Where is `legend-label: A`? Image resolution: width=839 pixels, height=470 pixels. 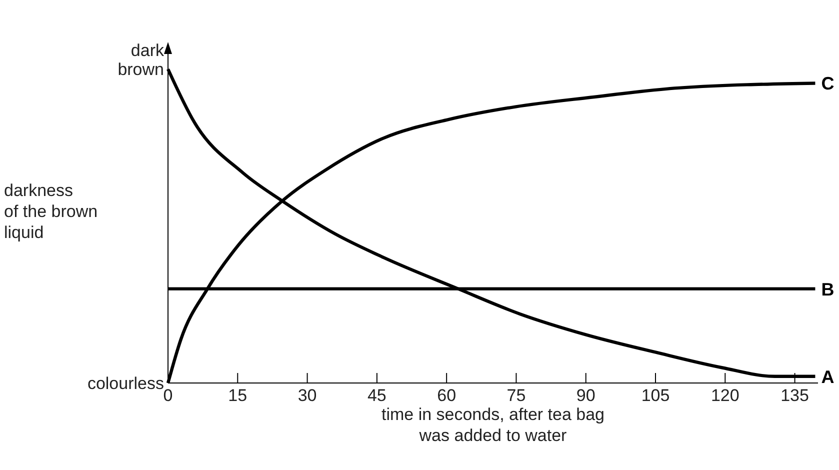 legend-label: A is located at coordinates (827, 376).